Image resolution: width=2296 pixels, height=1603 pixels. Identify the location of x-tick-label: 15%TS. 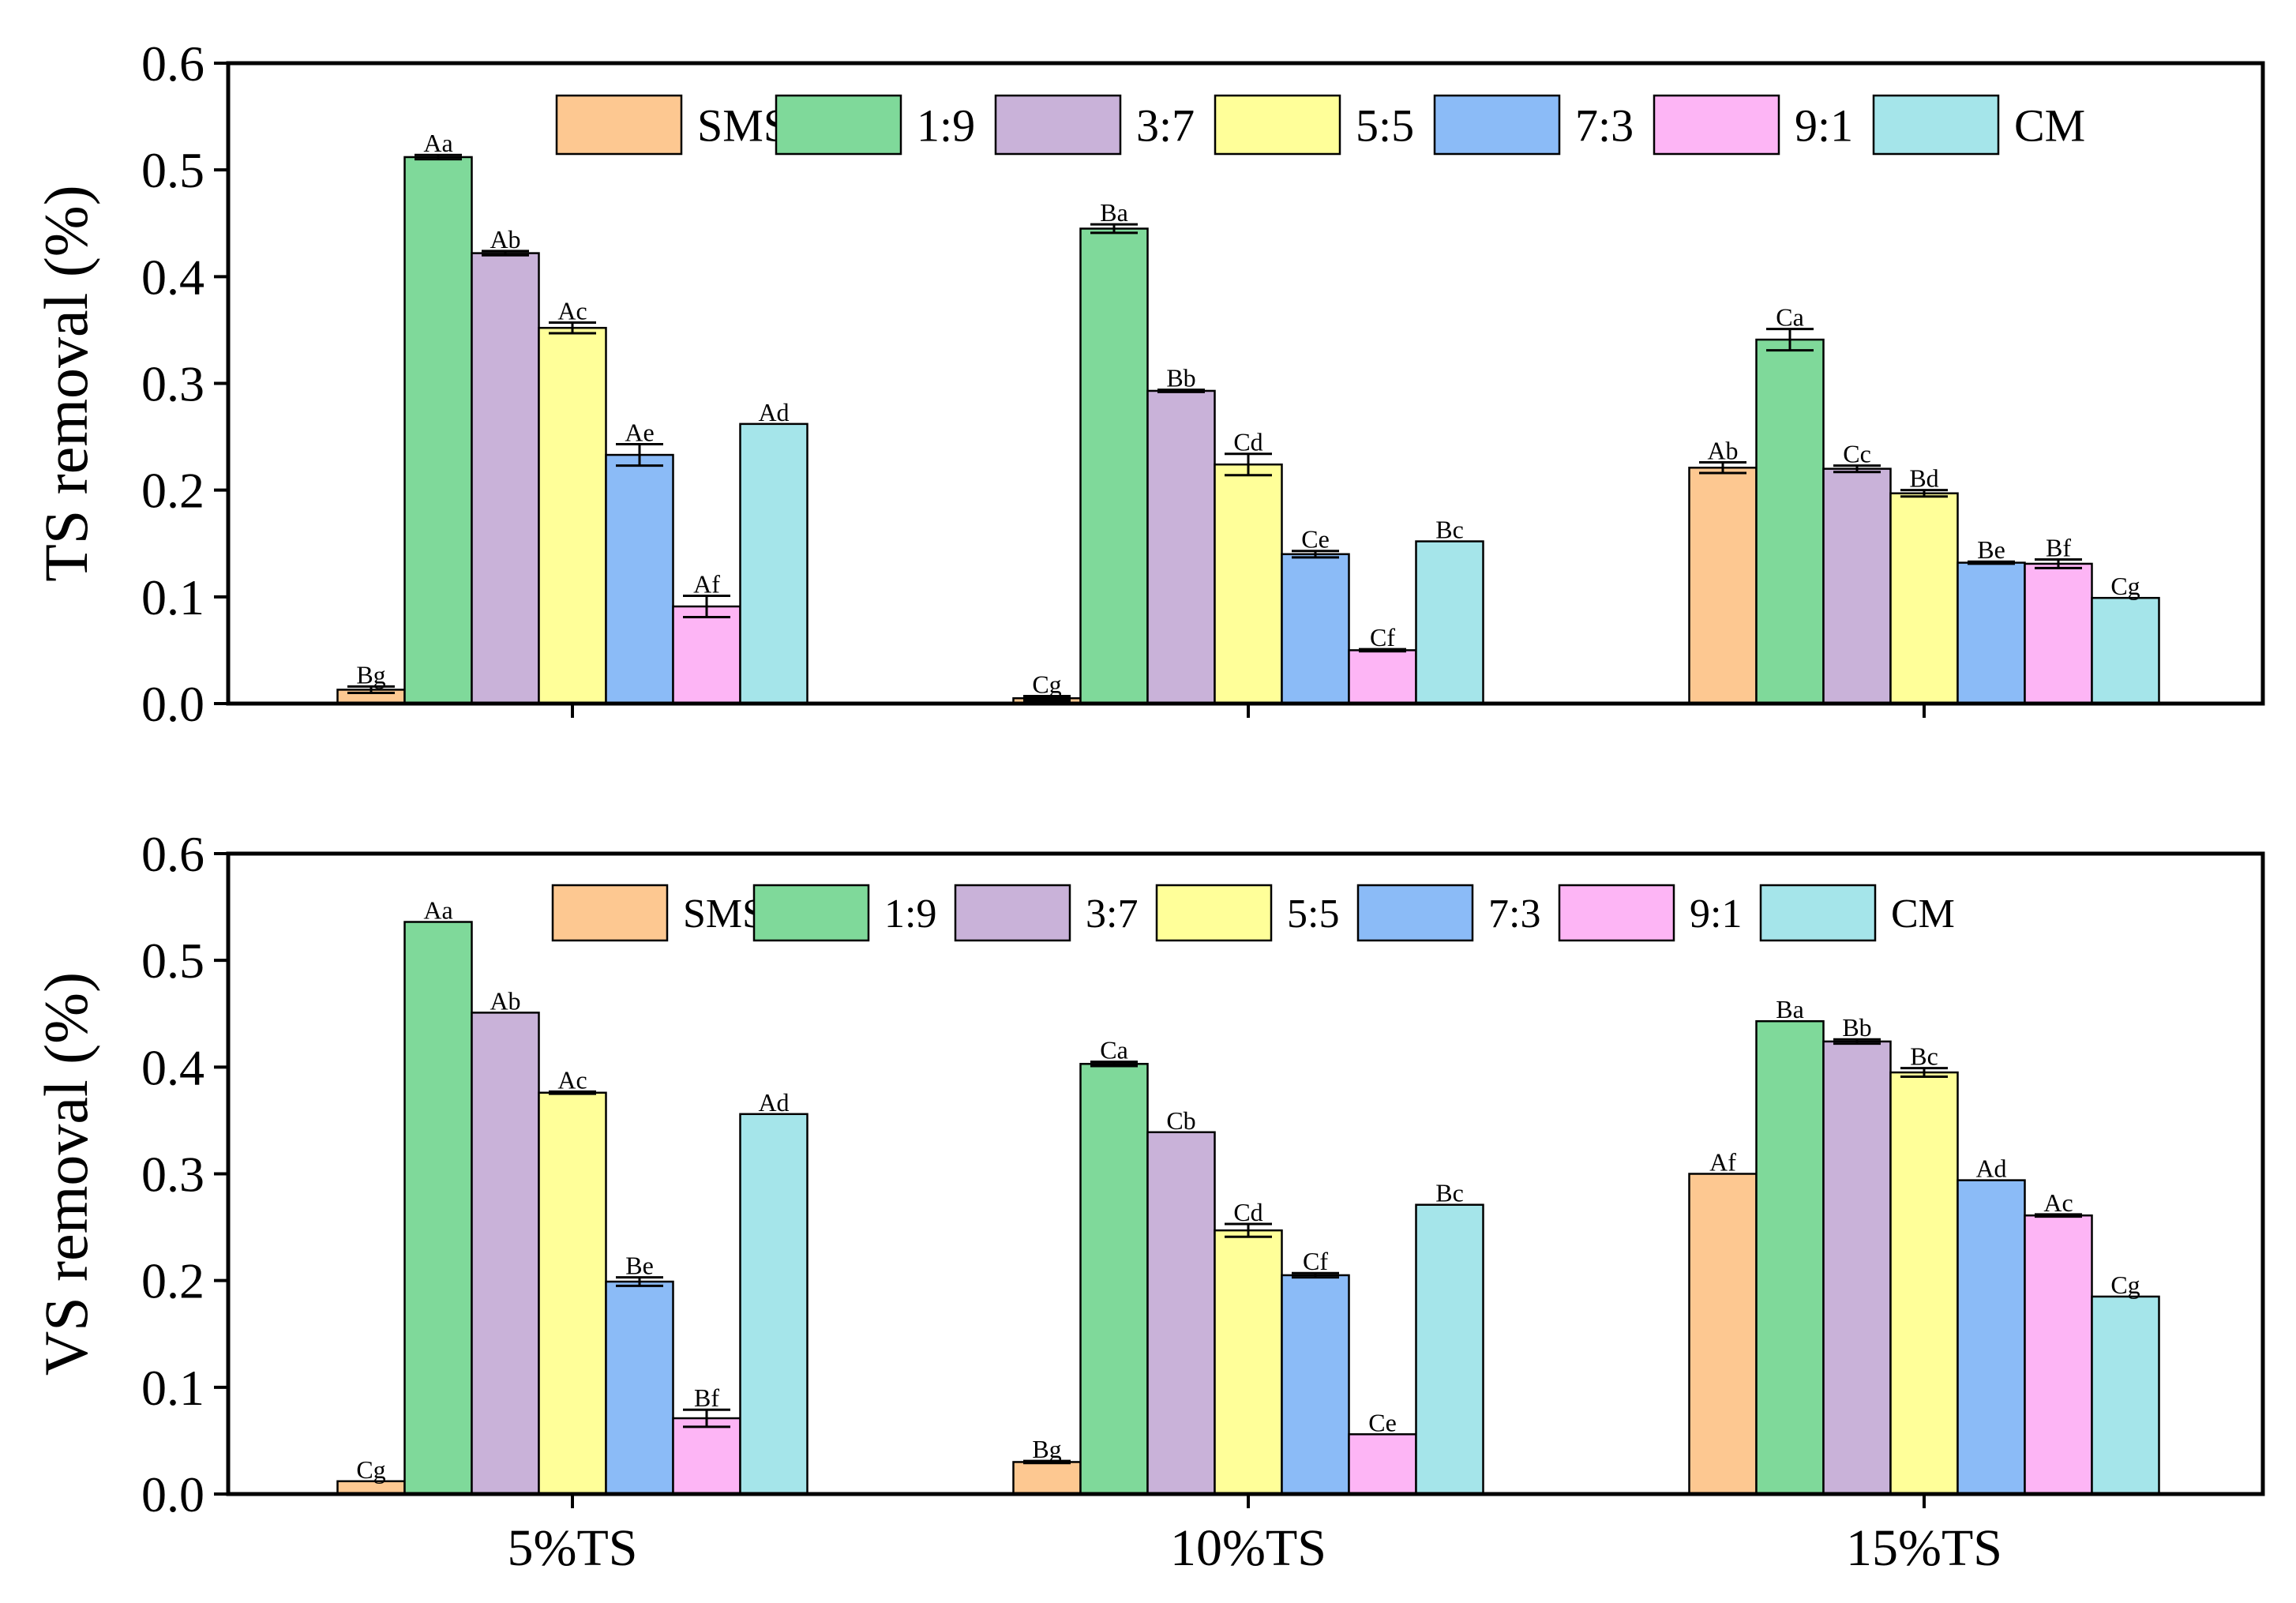
(1924, 1548).